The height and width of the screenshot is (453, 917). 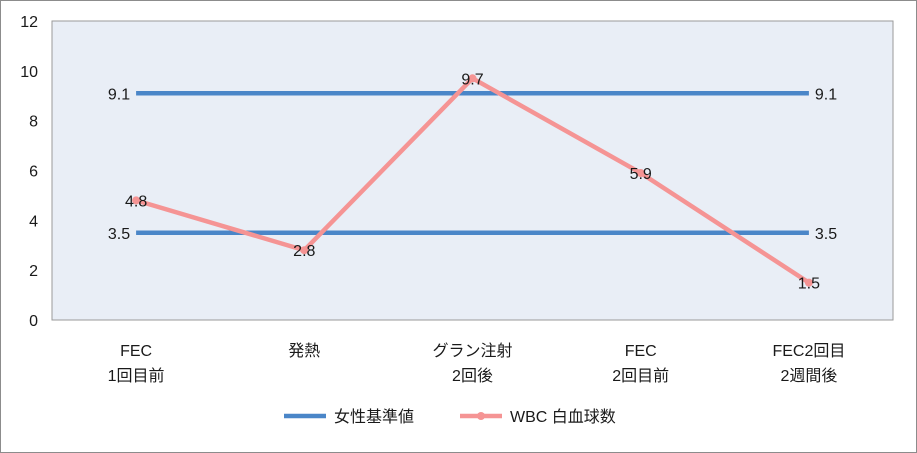 What do you see at coordinates (450, 416) in the screenshot?
I see `legend: 女性基準値 WBC 白血球数` at bounding box center [450, 416].